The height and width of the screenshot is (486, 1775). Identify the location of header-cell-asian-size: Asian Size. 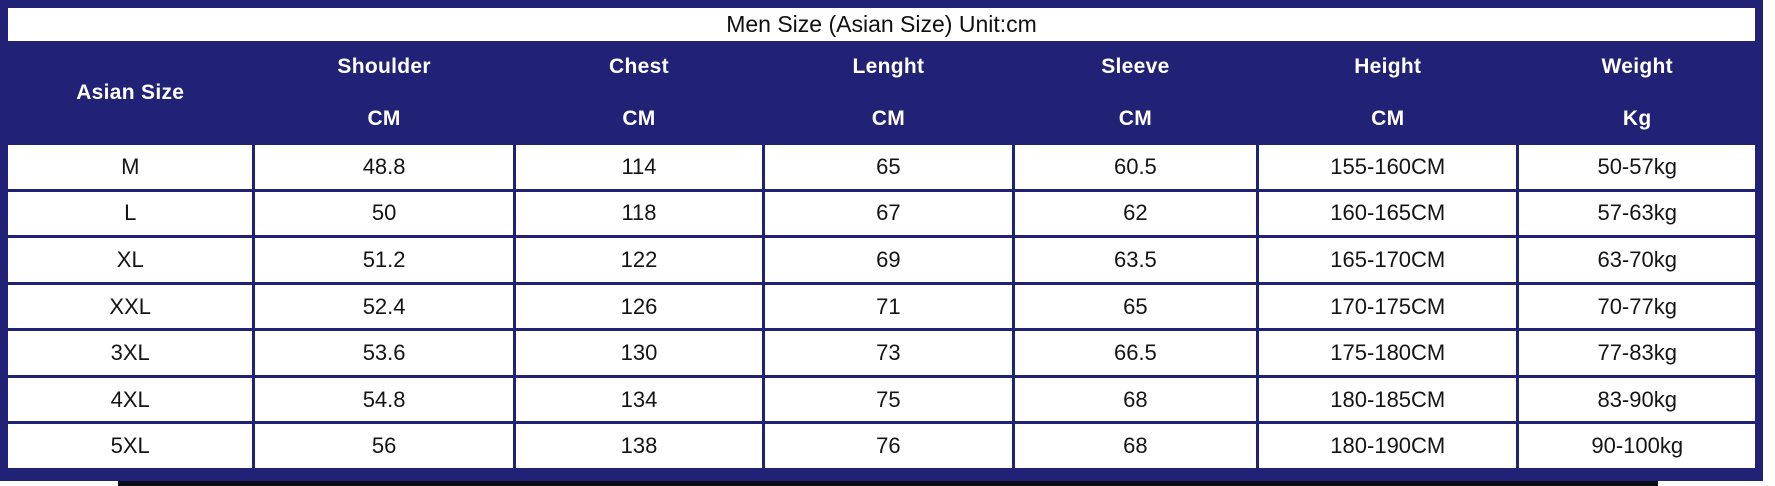
(130, 93).